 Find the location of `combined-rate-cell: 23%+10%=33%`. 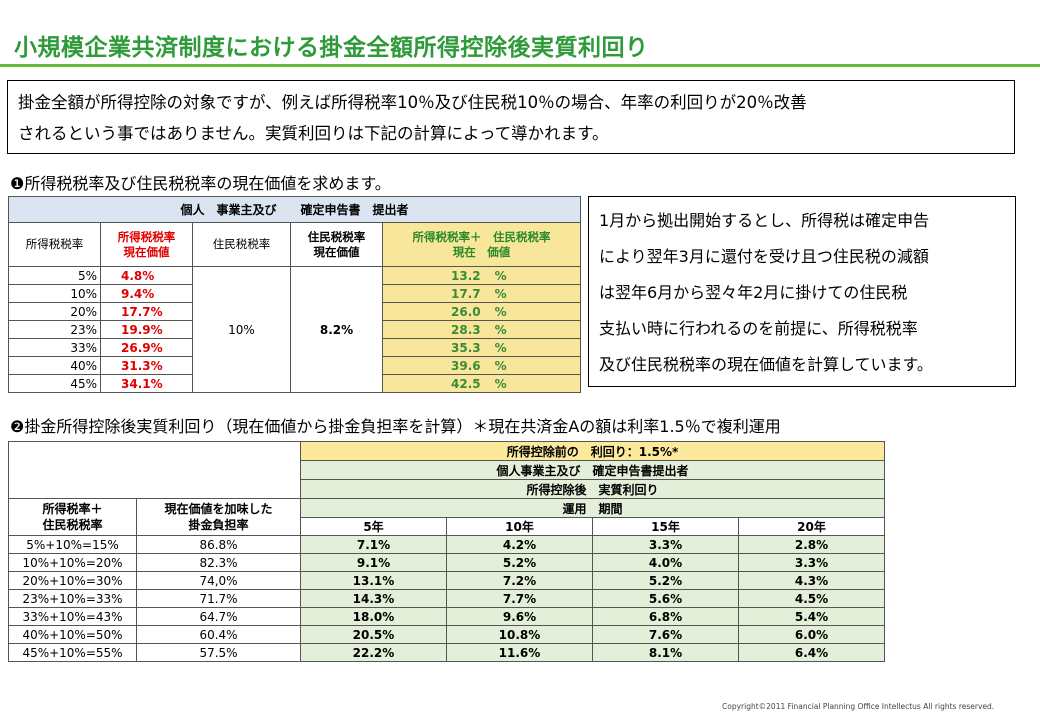

combined-rate-cell: 23%+10%=33% is located at coordinates (72, 598).